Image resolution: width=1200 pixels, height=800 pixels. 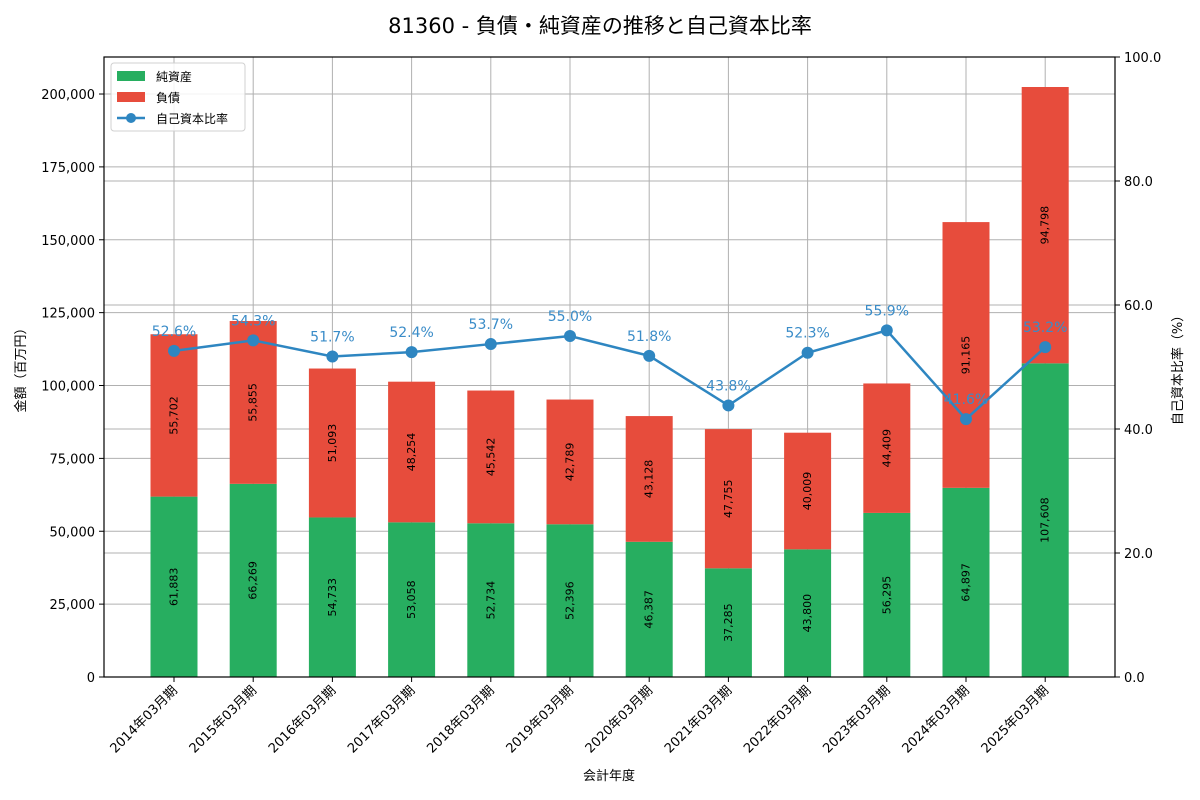 What do you see at coordinates (332, 337) in the screenshot?
I see `ratio-label: 51.7%` at bounding box center [332, 337].